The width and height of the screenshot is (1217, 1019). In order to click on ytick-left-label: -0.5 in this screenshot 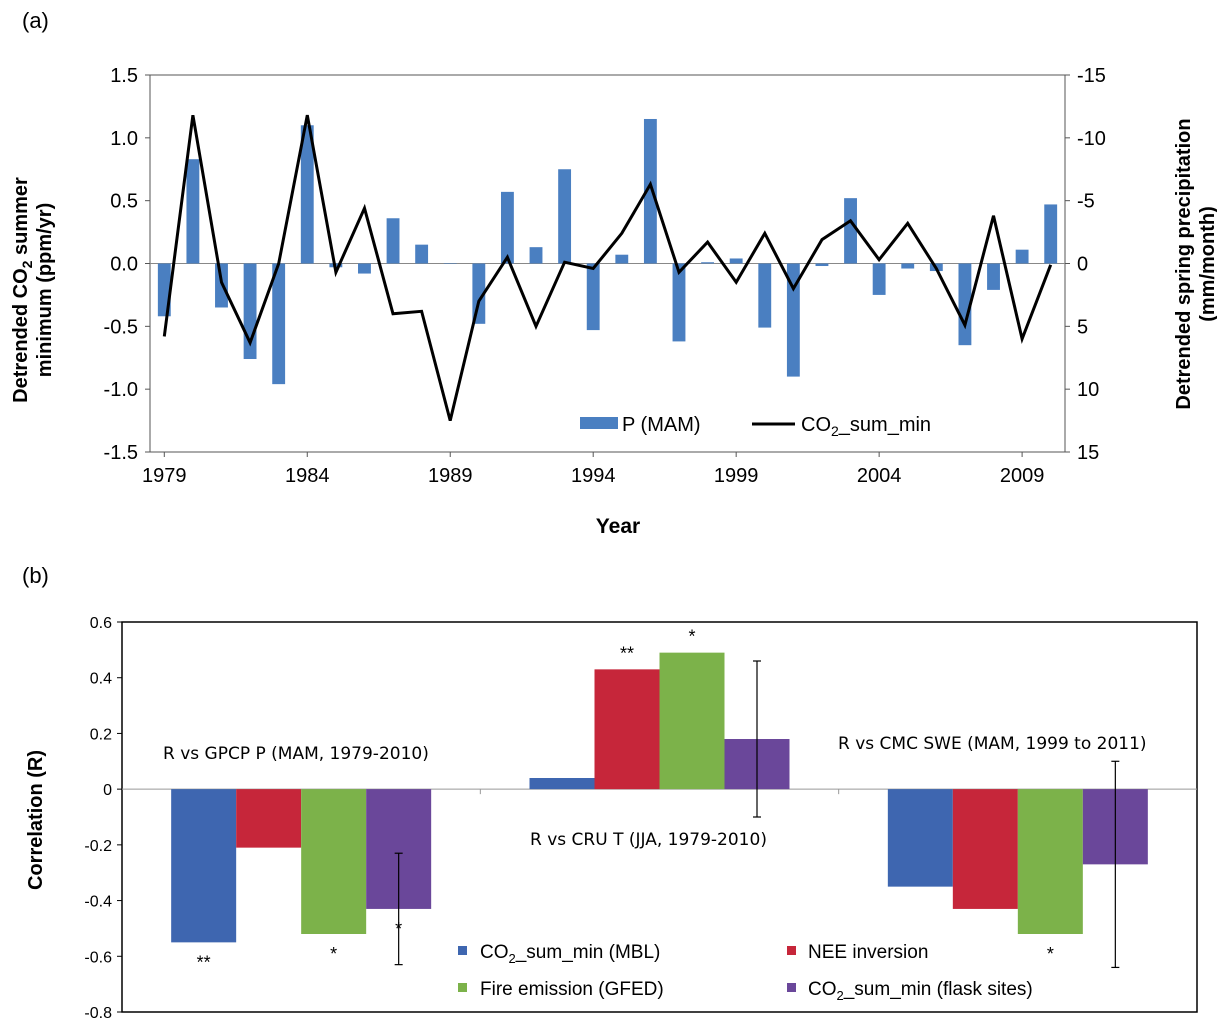, I will do `click(121, 327)`.